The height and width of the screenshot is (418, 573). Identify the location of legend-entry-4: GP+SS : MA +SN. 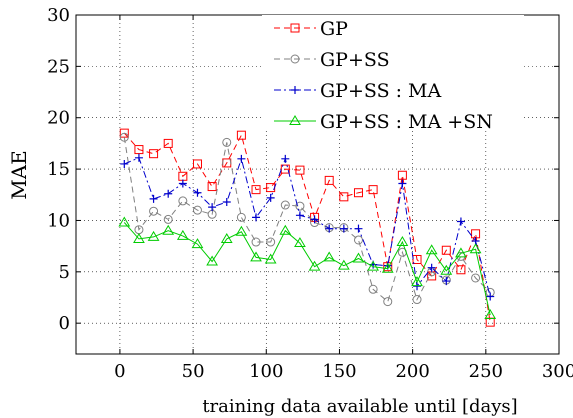
(383, 122).